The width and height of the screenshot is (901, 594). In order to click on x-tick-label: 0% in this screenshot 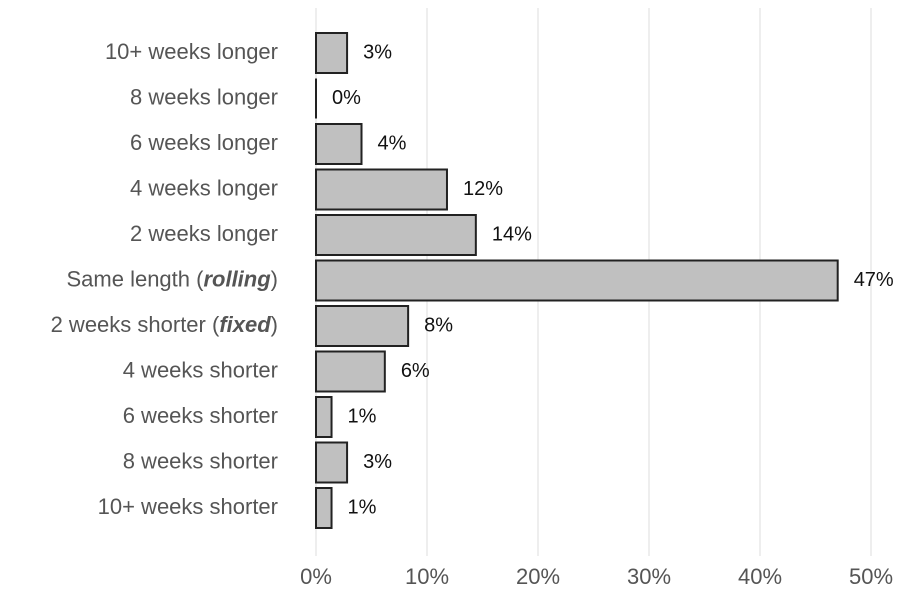, I will do `click(316, 576)`.